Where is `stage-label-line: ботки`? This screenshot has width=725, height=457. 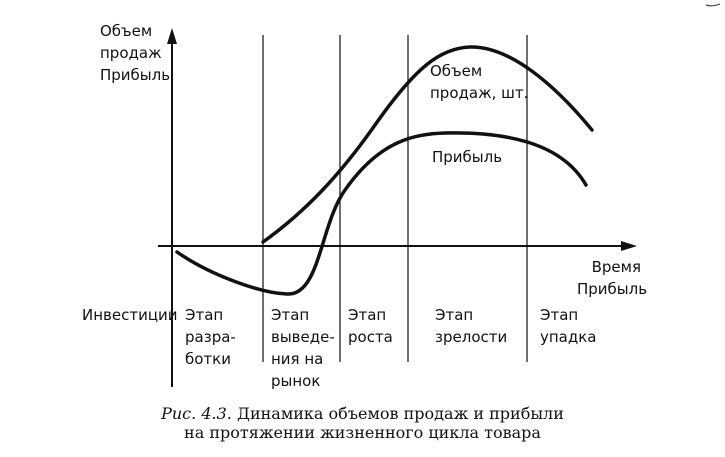 stage-label-line: ботки is located at coordinates (208, 359).